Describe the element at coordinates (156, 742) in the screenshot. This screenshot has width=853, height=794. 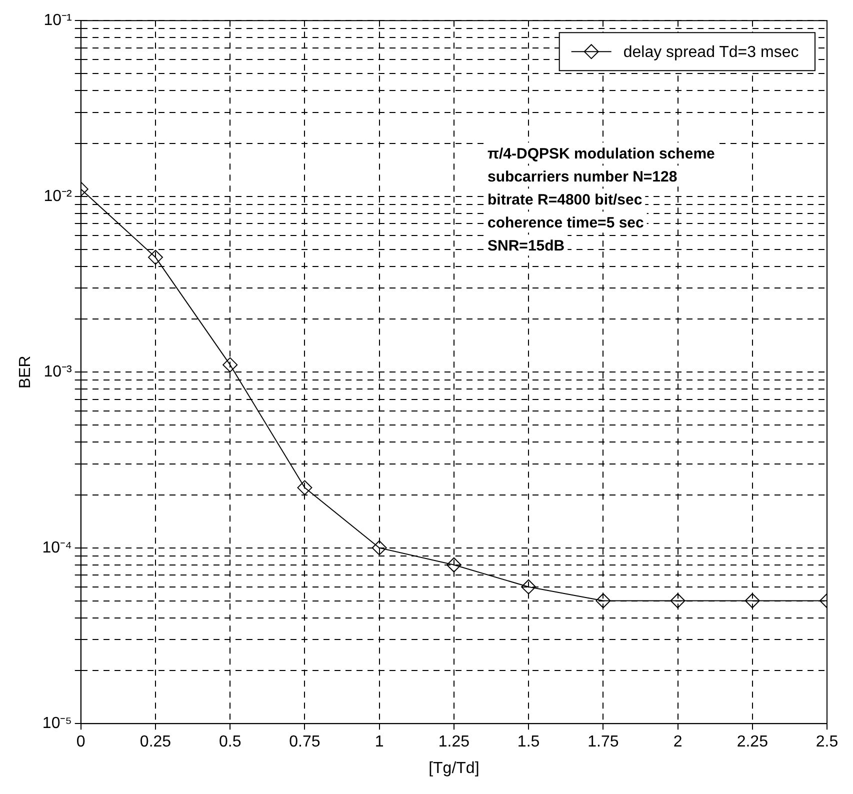
I see `x-tick-label: 0.25` at that location.